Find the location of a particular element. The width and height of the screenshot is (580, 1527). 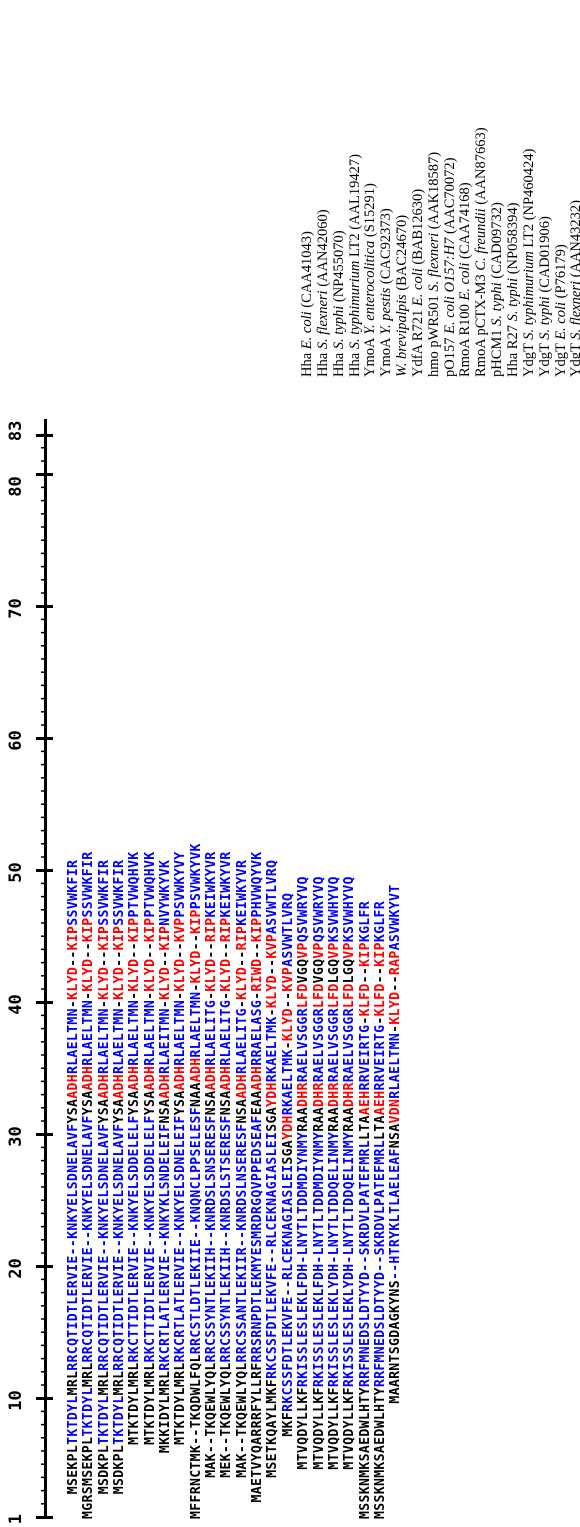

residue-segment: RAA is located at coordinates (304, 1119).